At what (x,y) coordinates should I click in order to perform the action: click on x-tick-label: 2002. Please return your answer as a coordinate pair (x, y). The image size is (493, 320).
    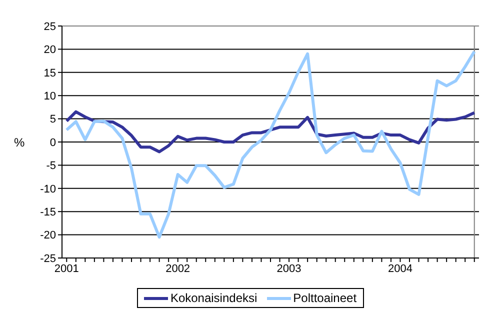
    Looking at the image, I should click on (178, 268).